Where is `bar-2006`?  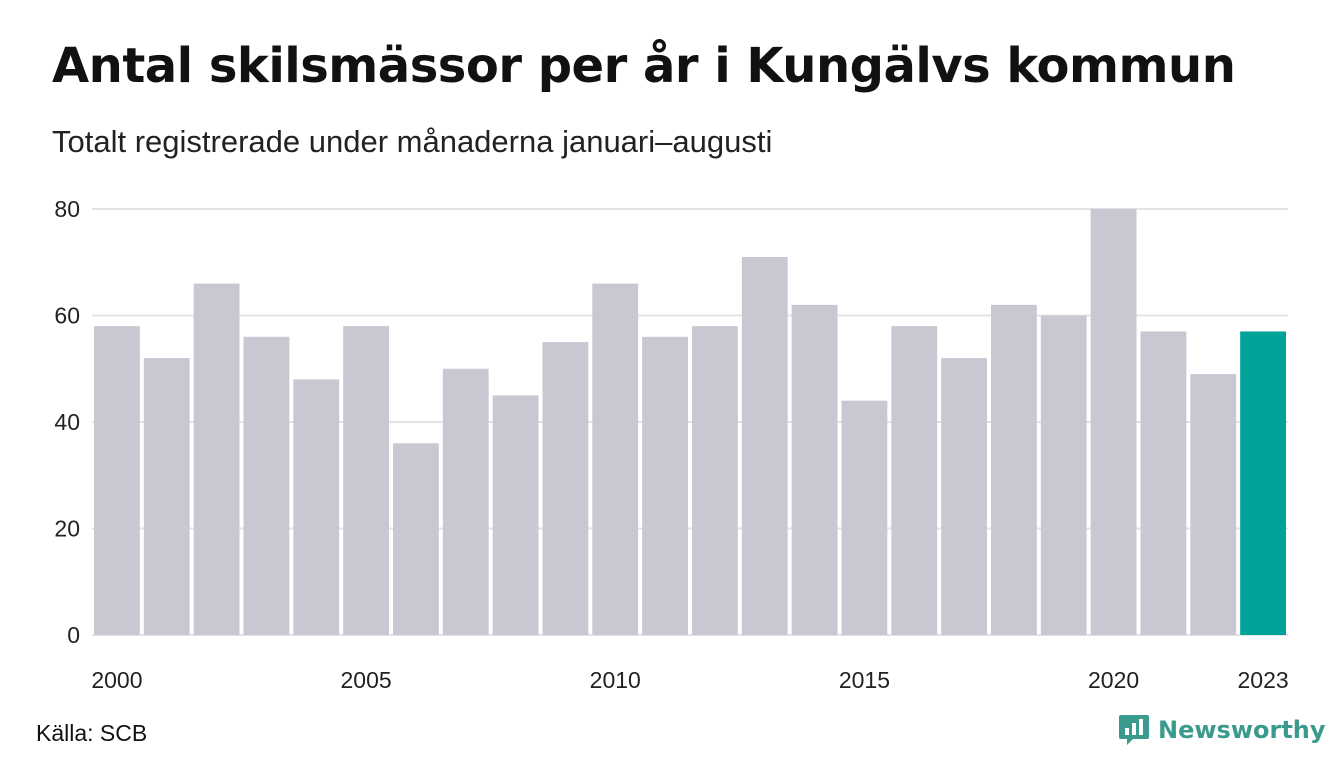 bar-2006 is located at coordinates (416, 539).